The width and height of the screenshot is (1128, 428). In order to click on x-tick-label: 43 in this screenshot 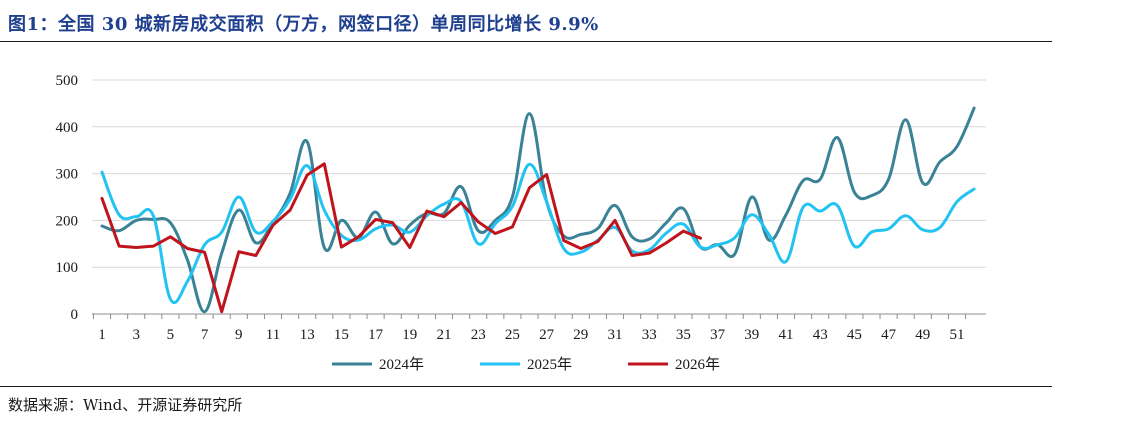, I will do `click(820, 335)`.